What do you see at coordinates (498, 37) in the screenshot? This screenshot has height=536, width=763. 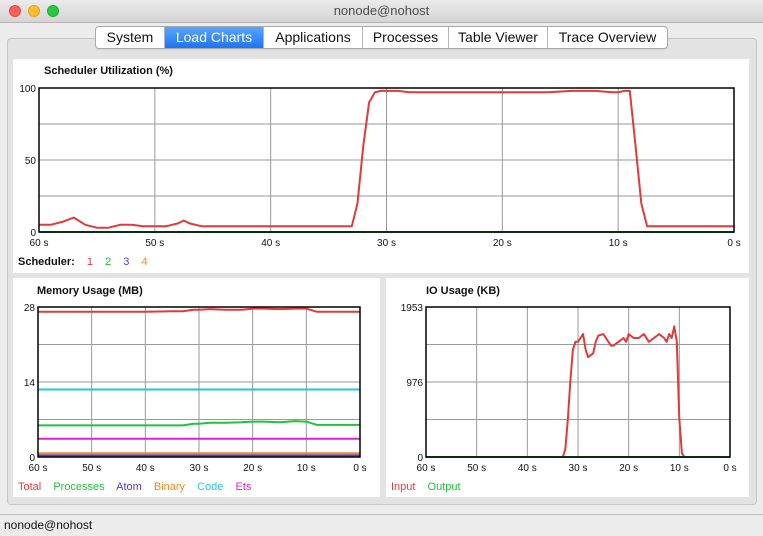 I see `tab-table-viewer: Table Viewer` at bounding box center [498, 37].